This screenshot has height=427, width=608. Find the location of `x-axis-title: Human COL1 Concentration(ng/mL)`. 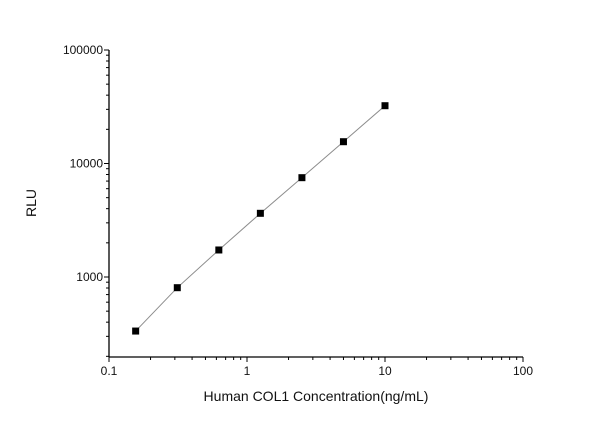

x-axis-title: Human COL1 Concentration(ng/mL) is located at coordinates (316, 396).